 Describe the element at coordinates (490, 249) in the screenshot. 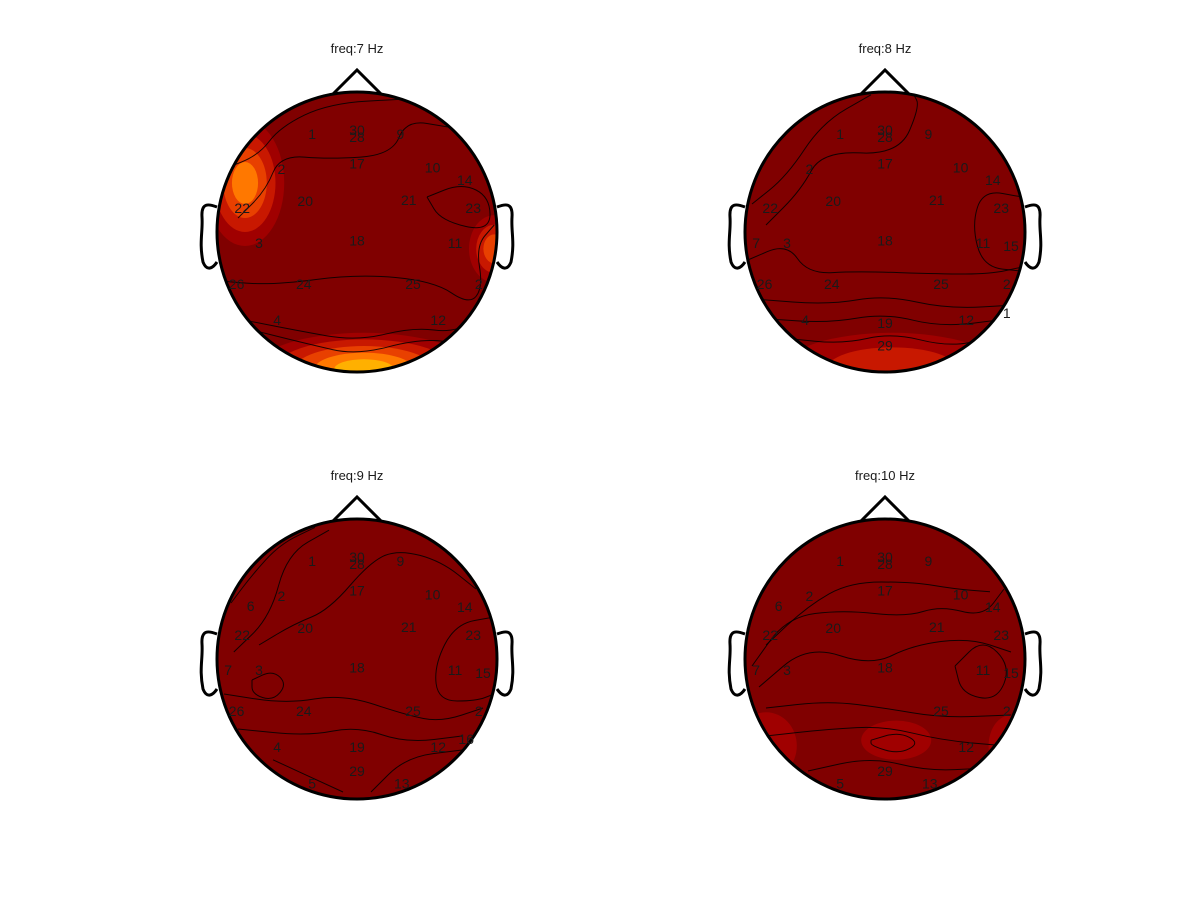

I see `hotspot-right-temporal` at that location.